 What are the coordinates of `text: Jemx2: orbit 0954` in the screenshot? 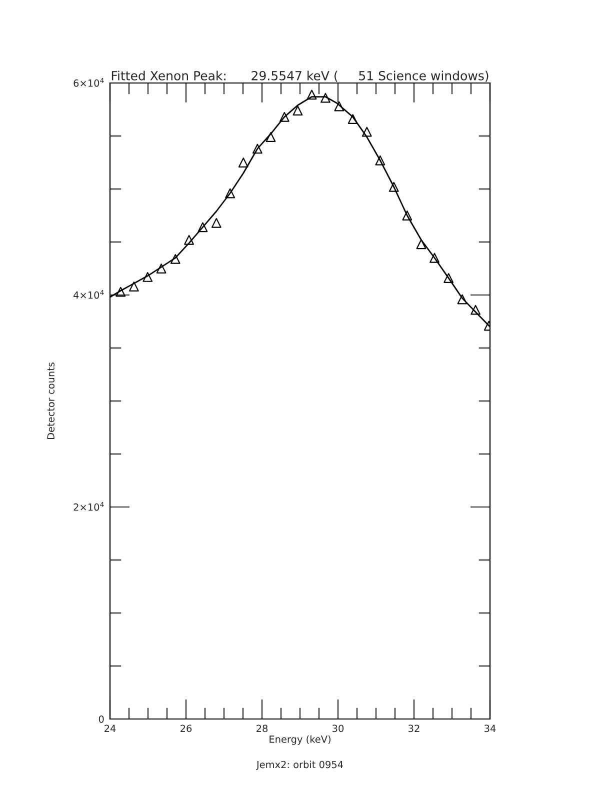 It's located at (299, 765).